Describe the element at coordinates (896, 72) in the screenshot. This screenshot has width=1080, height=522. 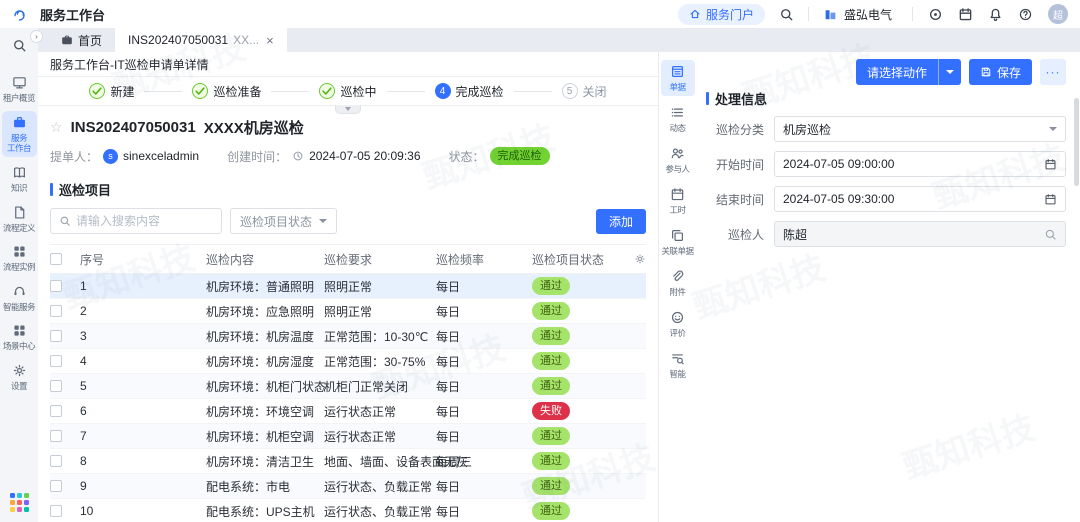
I see `select-action-label: 请选择动作` at that location.